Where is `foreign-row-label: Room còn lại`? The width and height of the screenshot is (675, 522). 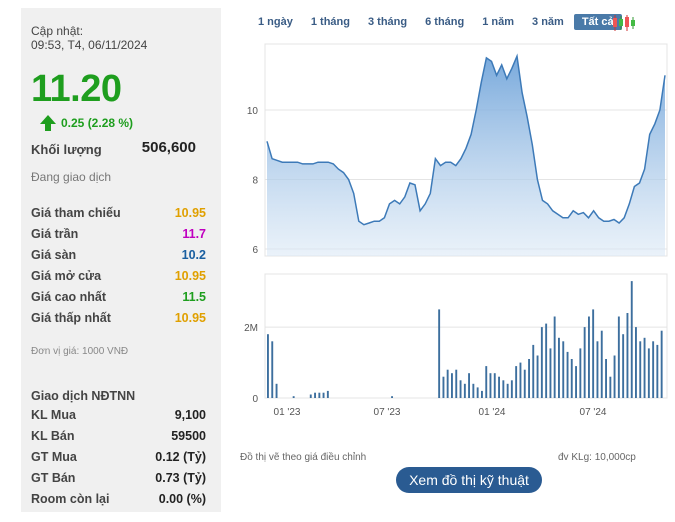
foreign-row-label: Room còn lại is located at coordinates (70, 499).